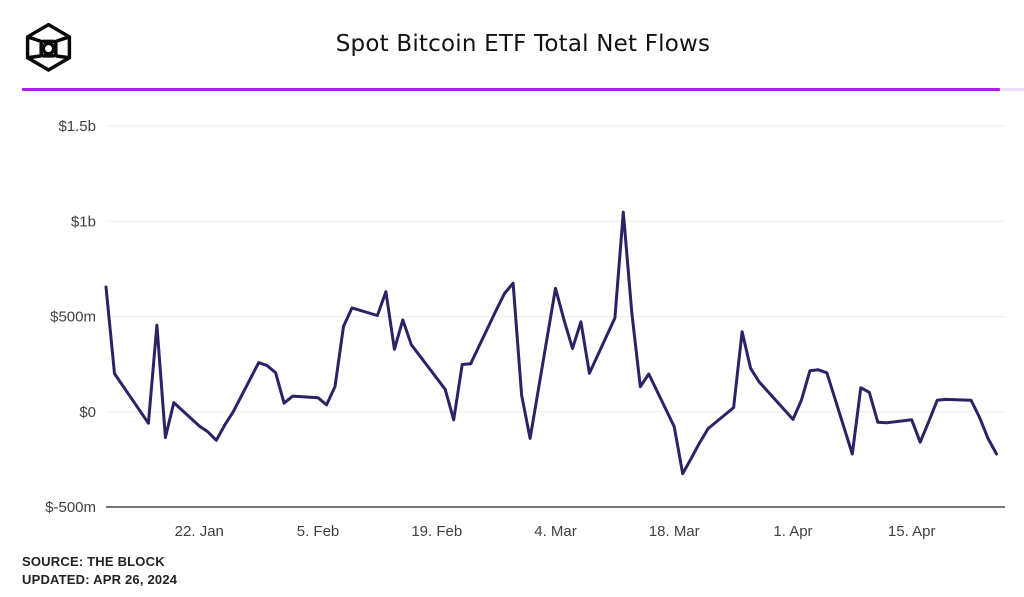  Describe the element at coordinates (93, 561) in the screenshot. I see `source-label: SOURCE: THE BLOCK` at that location.